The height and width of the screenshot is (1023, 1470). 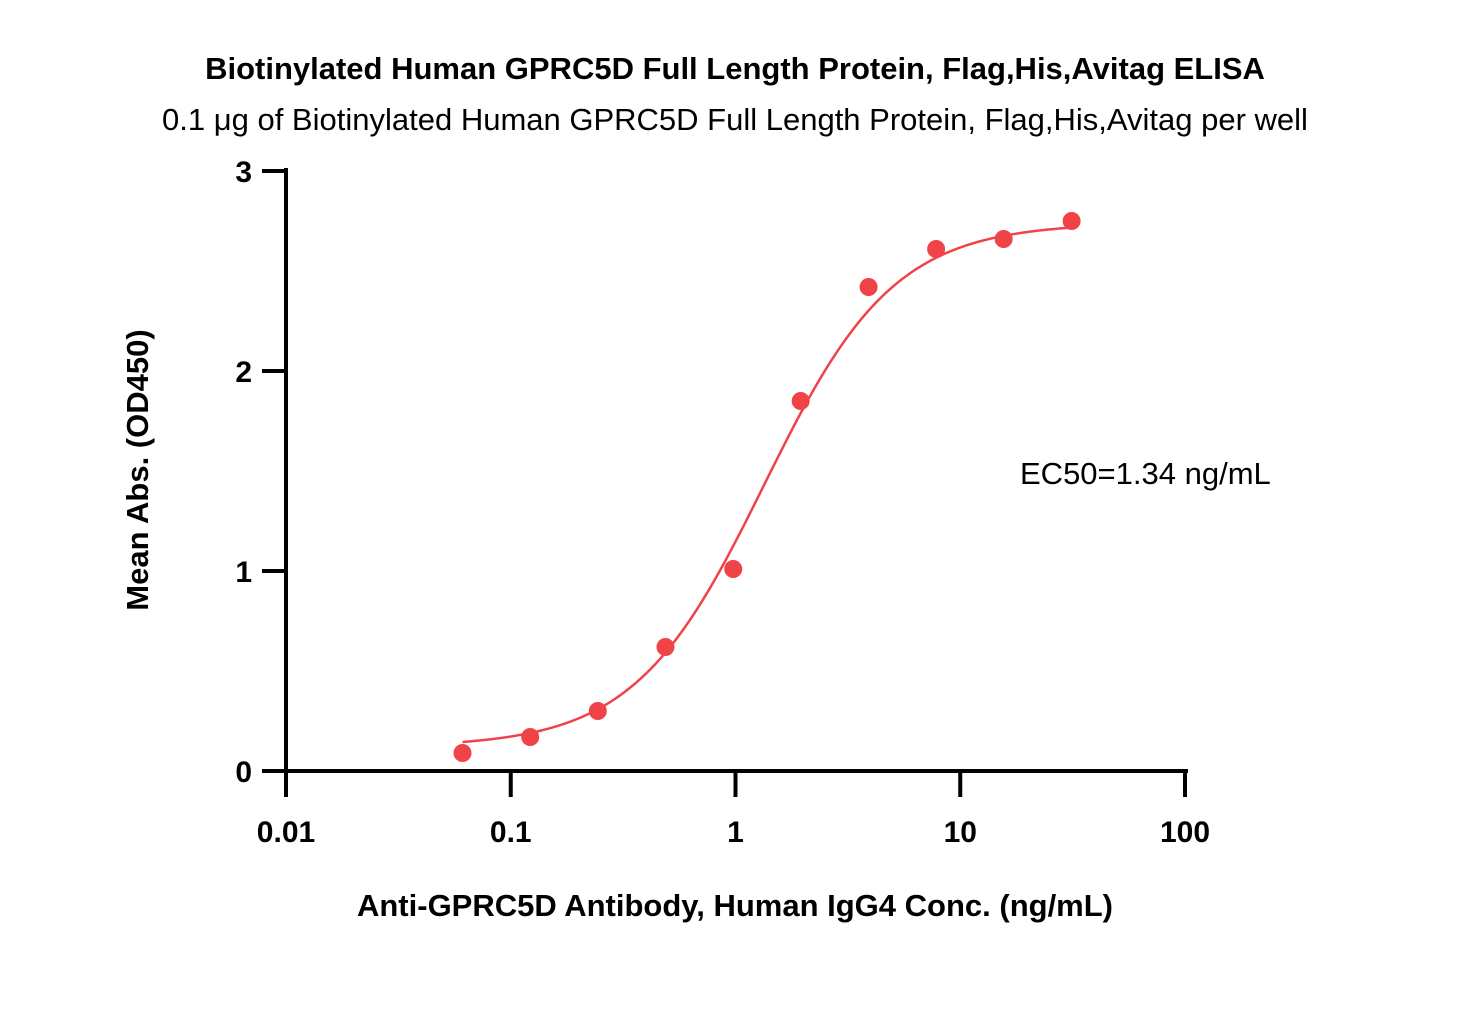 I want to click on y-ticks: 0 1 2 3, so click(x=260, y=472).